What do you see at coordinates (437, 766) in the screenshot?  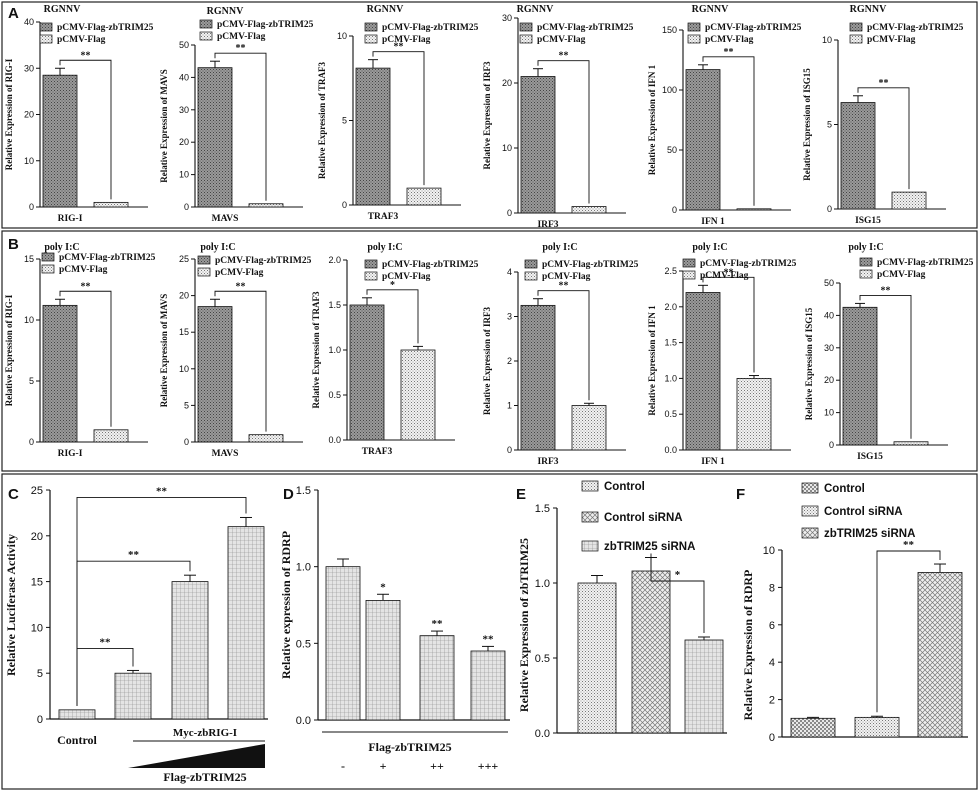 I see `x-category-label: ++` at bounding box center [437, 766].